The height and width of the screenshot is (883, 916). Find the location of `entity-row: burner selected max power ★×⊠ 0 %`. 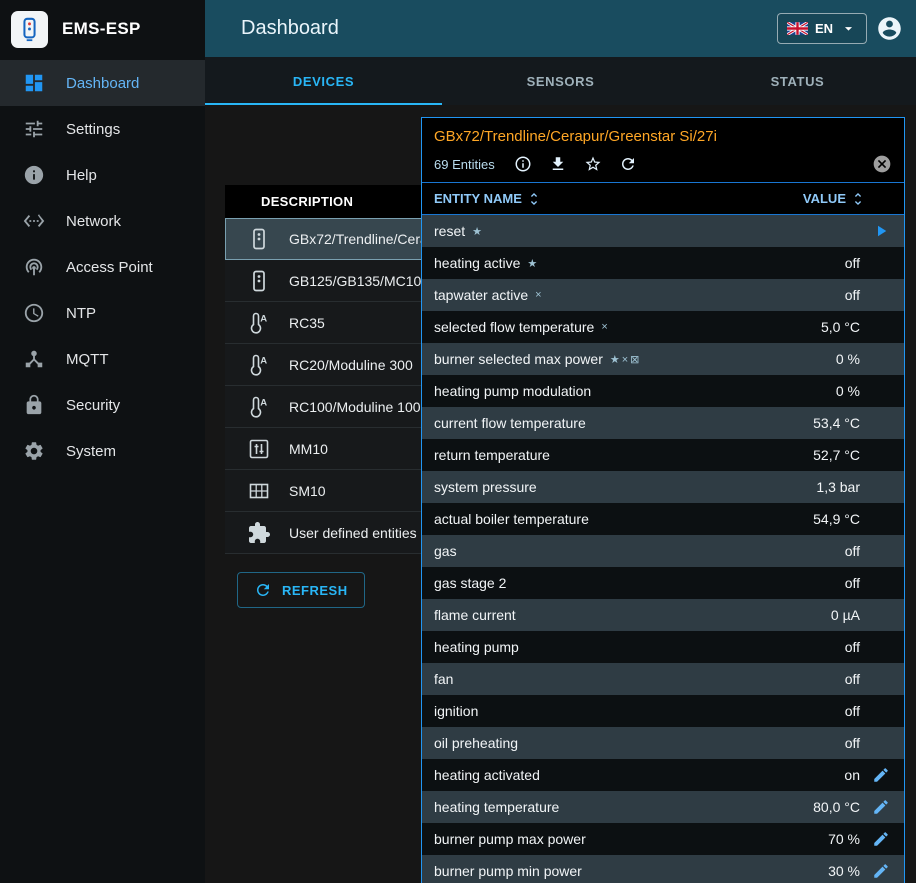

entity-row: burner selected max power ★×⊠ 0 % is located at coordinates (663, 359).